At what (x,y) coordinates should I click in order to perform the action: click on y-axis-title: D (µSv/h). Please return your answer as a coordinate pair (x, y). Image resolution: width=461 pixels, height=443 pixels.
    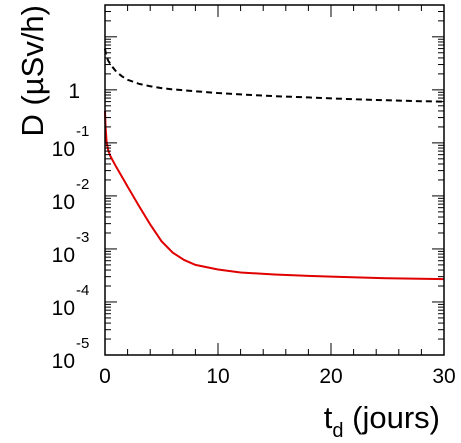
    Looking at the image, I should click on (32, 71).